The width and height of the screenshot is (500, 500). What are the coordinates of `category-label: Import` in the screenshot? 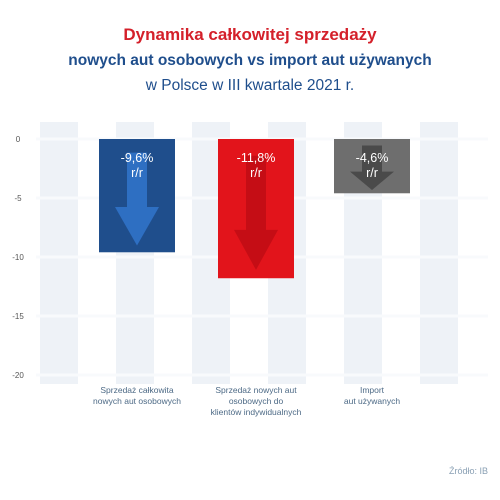 It's located at (372, 390).